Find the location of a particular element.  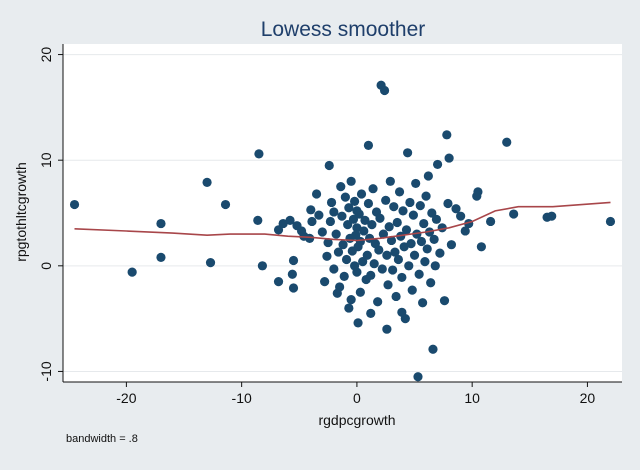

x-tick-label: -20 is located at coordinates (126, 398).